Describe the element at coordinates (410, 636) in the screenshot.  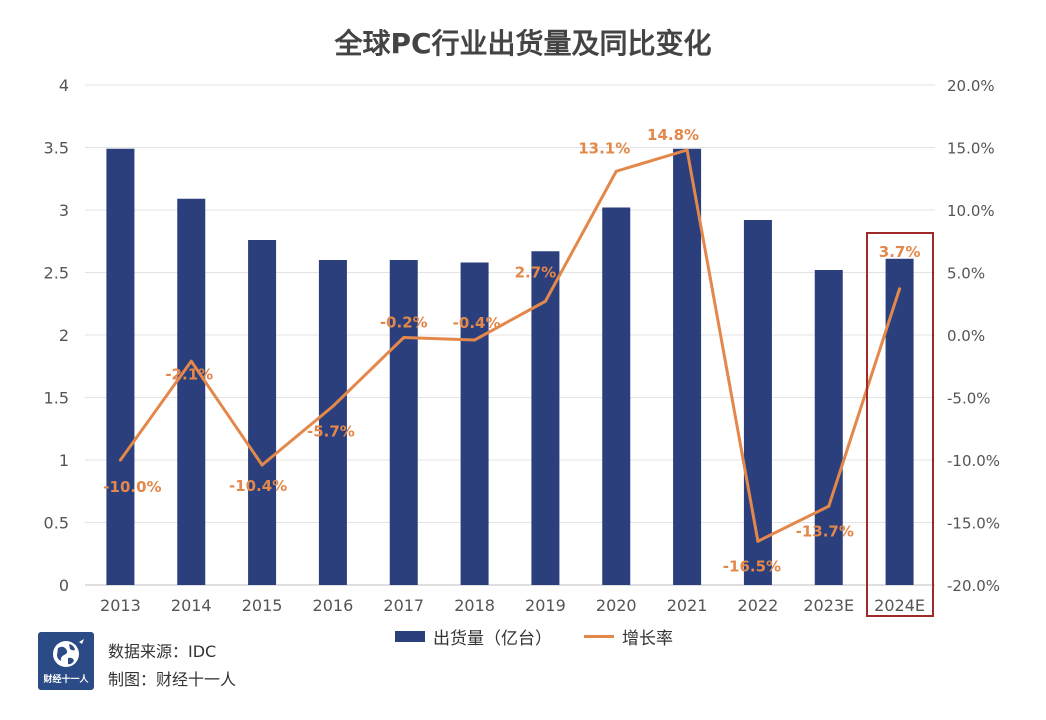
I see `legend-bar-swatch` at that location.